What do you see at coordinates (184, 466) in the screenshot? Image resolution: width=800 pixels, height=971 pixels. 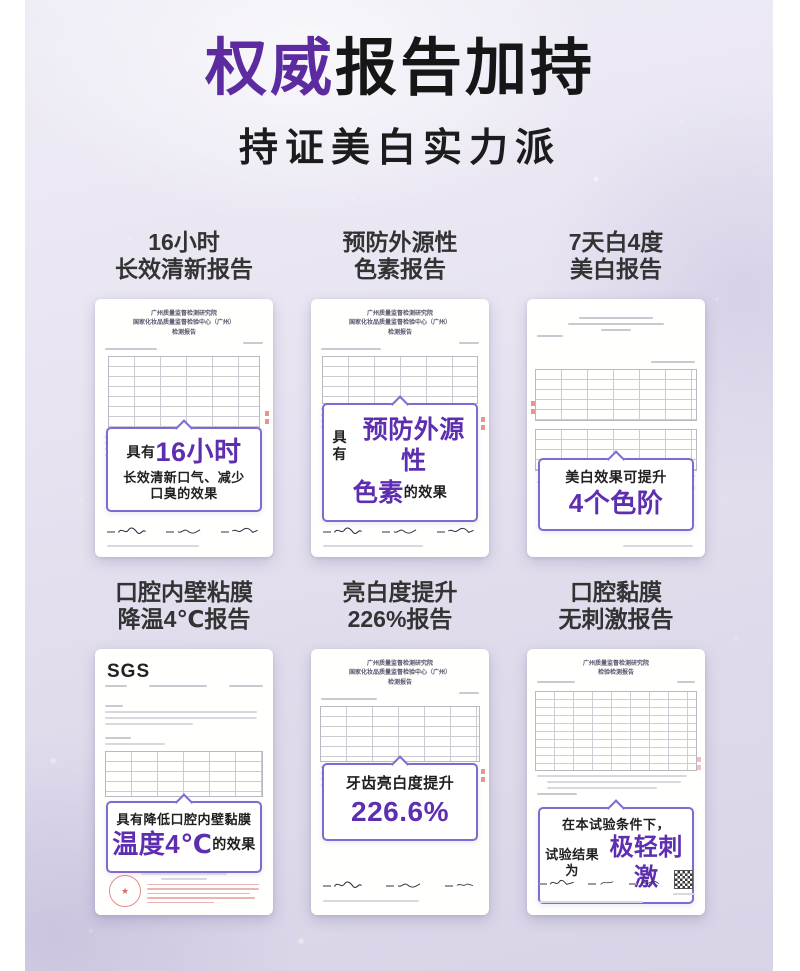 I see `callout-16h: 具有 16小时 长效清新口气、减少 口臭的效果` at bounding box center [184, 466].